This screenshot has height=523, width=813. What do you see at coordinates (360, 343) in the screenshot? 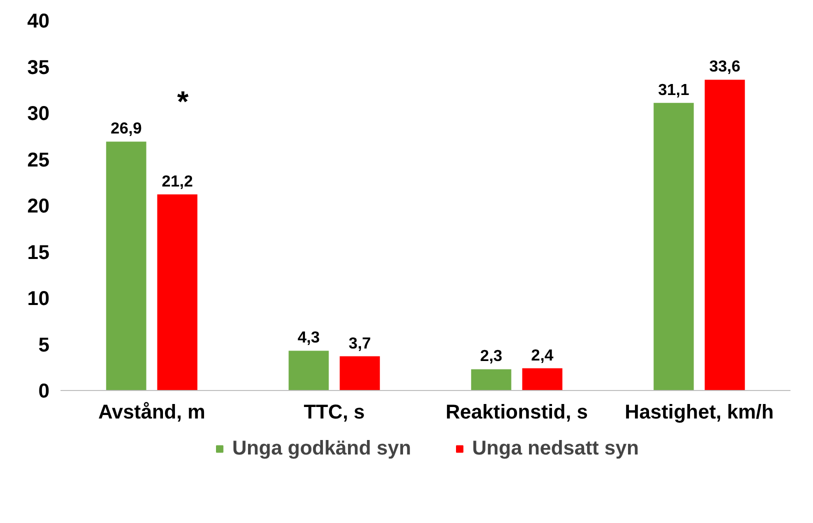
I see `data-label: 3,7` at bounding box center [360, 343].